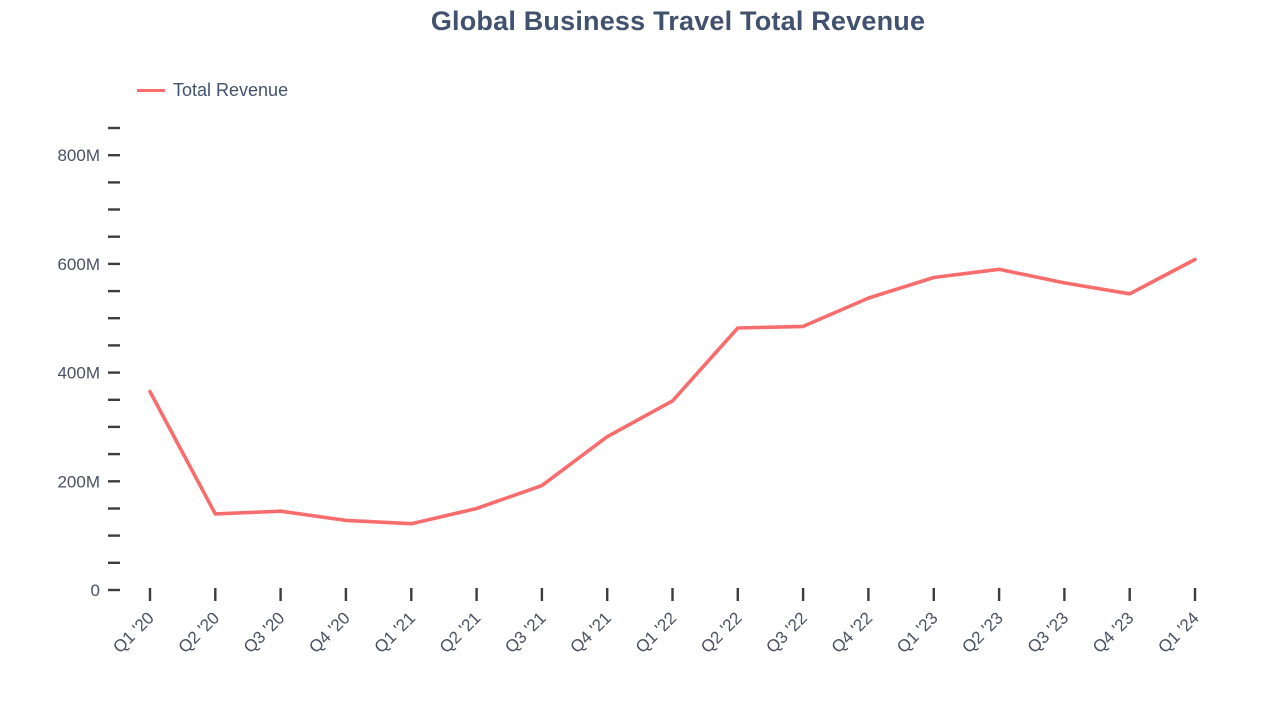 The width and height of the screenshot is (1280, 720). What do you see at coordinates (591, 632) in the screenshot?
I see `x-axis-tick-label: Q4 '21` at bounding box center [591, 632].